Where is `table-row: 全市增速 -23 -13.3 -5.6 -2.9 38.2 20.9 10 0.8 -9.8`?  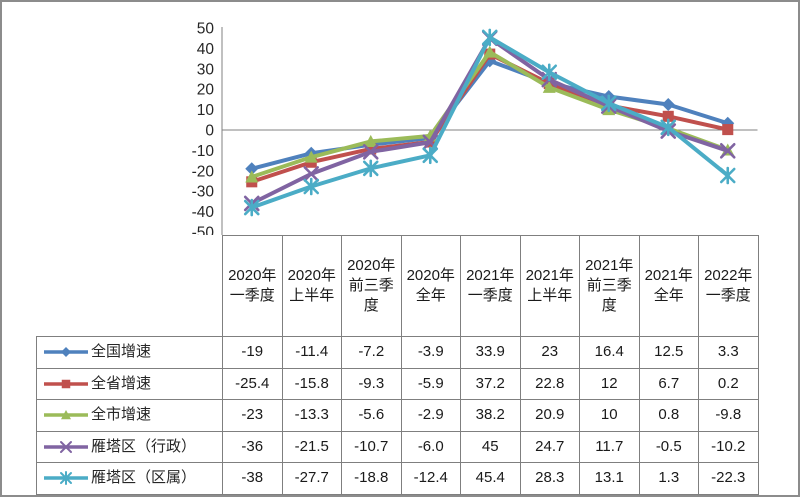
table-row: 全市增速 -23 -13.3 -5.6 -2.9 38.2 20.9 10 0.8 -9.8 is located at coordinates (397, 415).